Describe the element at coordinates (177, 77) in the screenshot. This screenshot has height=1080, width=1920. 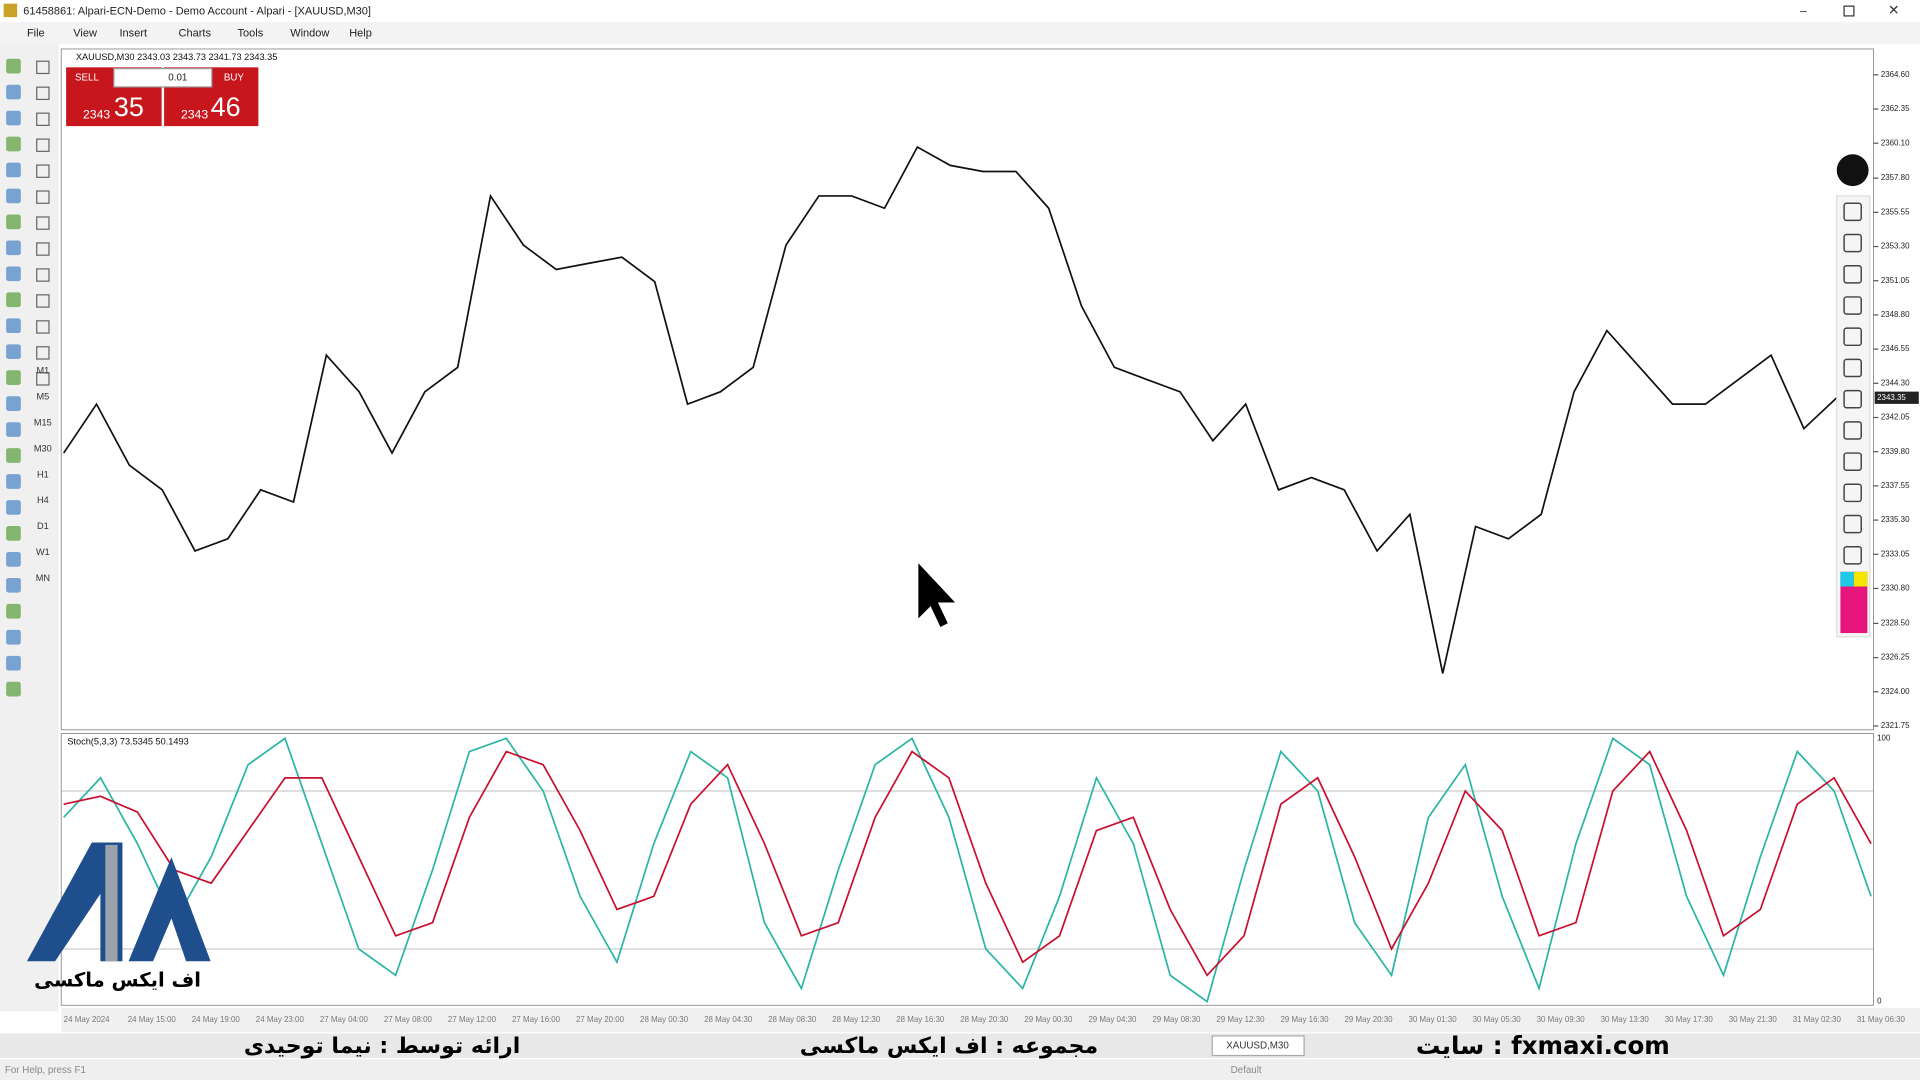
I see `lot-size: 0.01` at that location.